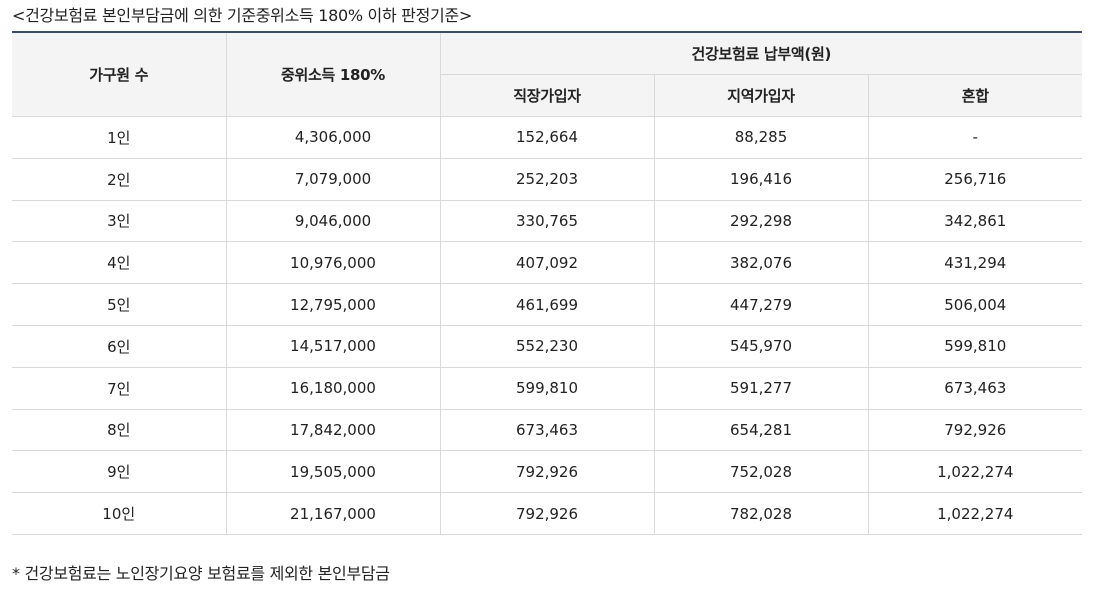  What do you see at coordinates (119, 221) in the screenshot?
I see `cell-household: 3인` at bounding box center [119, 221].